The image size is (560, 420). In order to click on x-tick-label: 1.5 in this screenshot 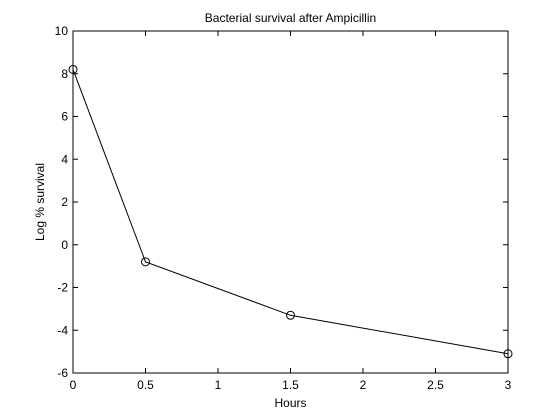, I will do `click(290, 385)`.